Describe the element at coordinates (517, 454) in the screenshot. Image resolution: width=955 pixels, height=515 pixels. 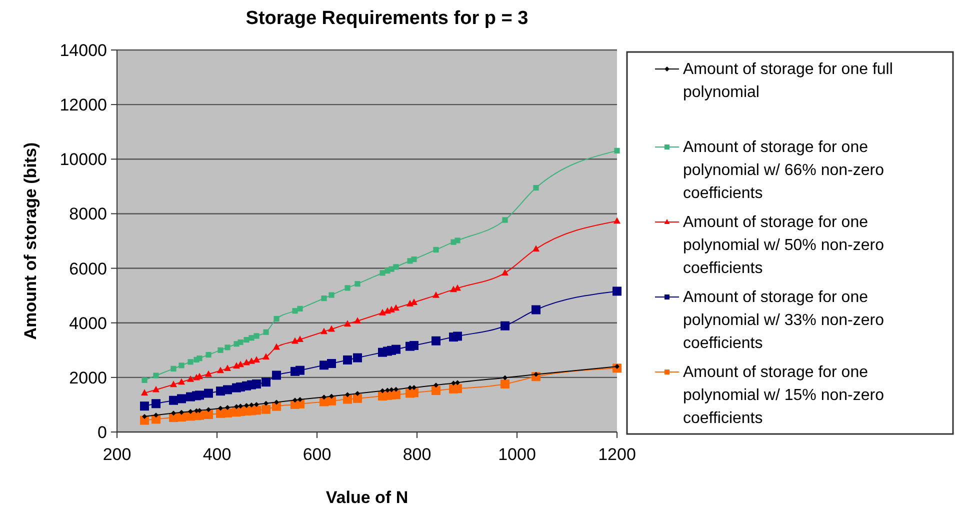
I see `x-tick-label: 1000` at that location.